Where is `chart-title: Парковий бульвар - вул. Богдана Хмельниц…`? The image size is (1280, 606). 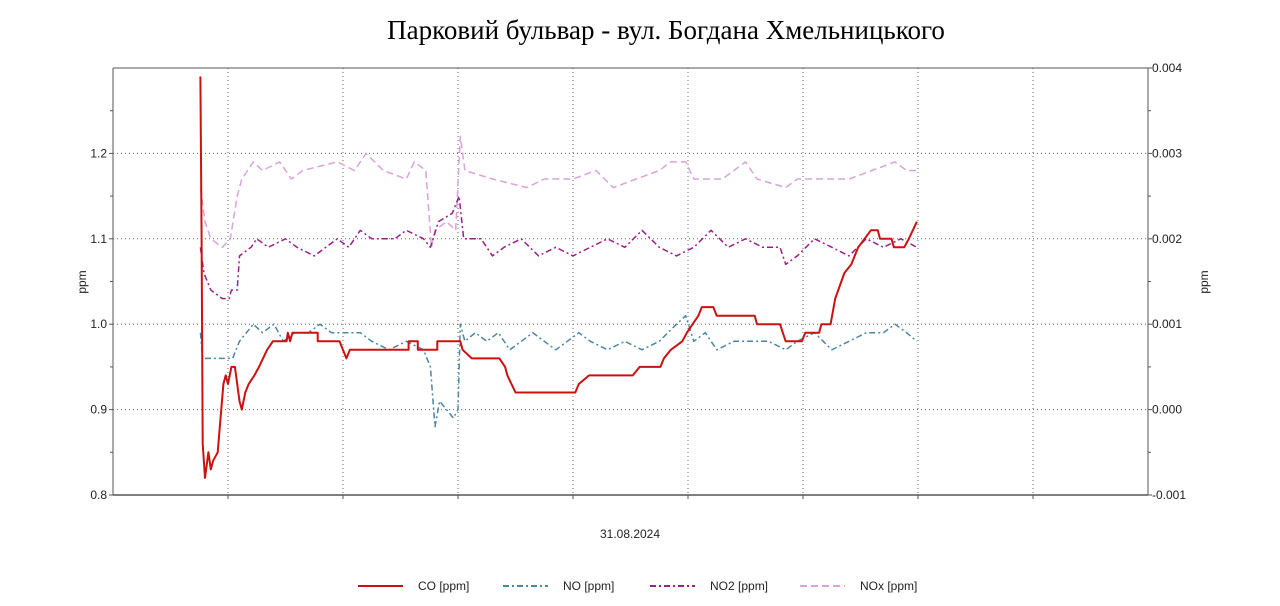 chart-title: Парковий бульвар - вул. Богдана Хмельниц… is located at coordinates (666, 30).